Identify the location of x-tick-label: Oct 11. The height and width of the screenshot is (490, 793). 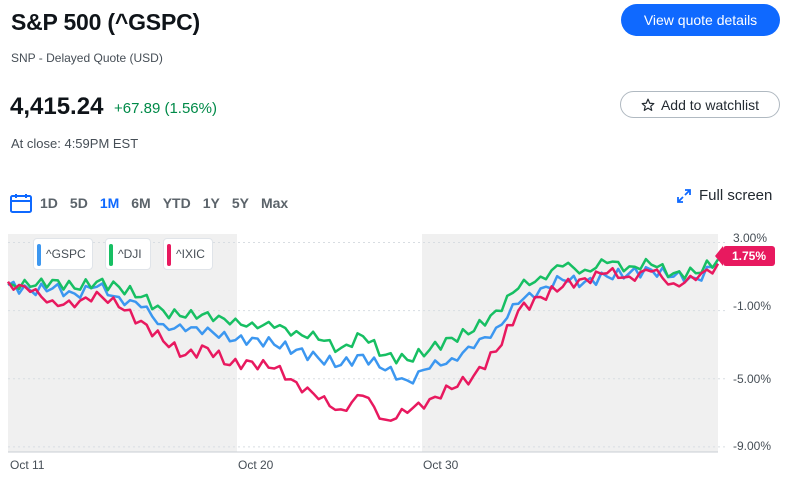
(27, 465).